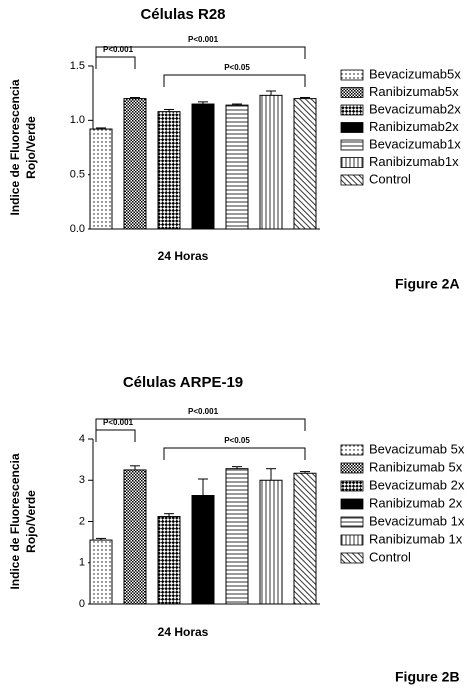  I want to click on legend-label: Ranibizumab 5x, so click(416, 466).